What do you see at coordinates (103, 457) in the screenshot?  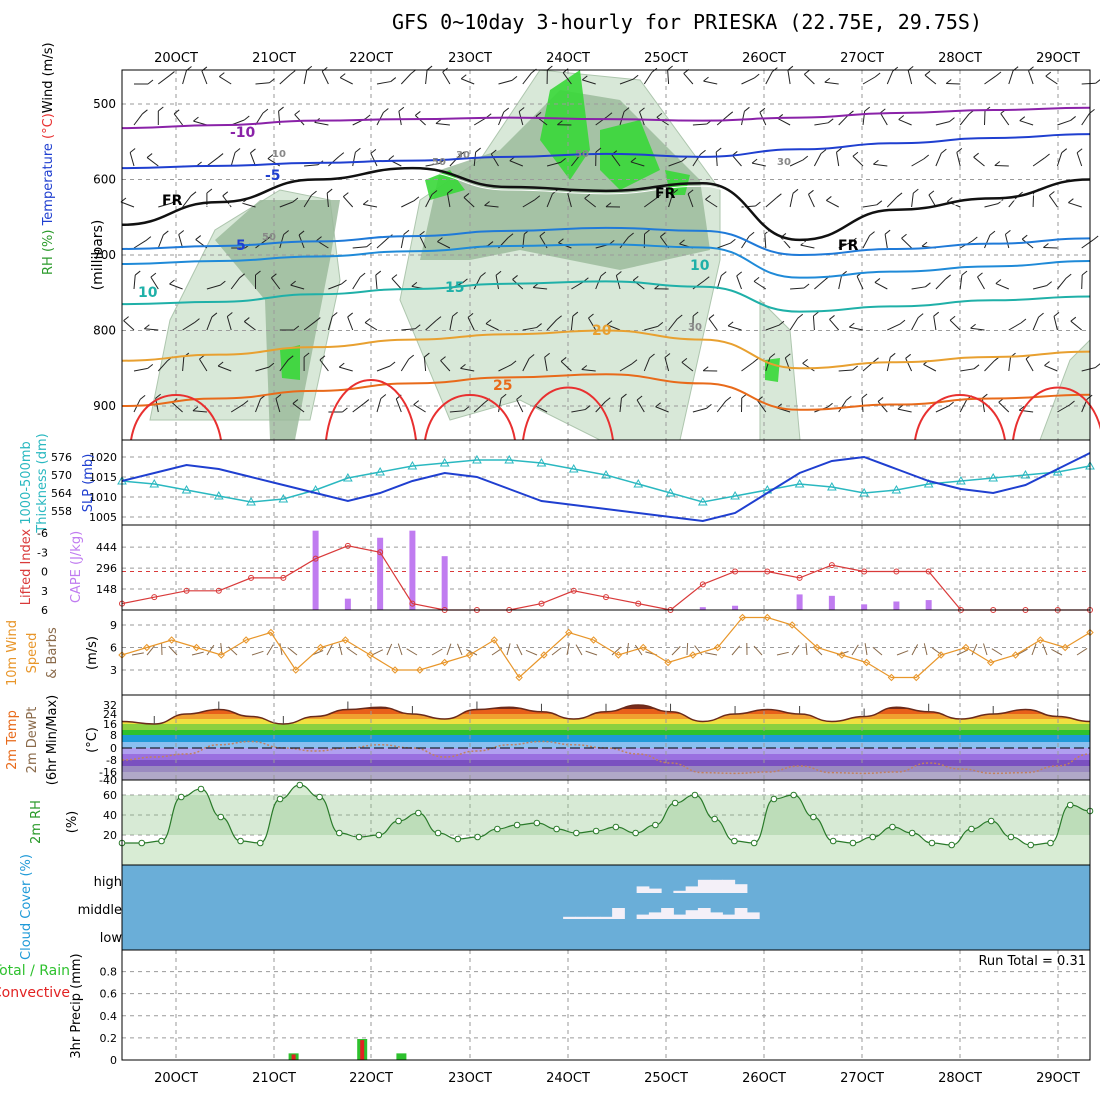 I see `slp-tick-3: 1020` at bounding box center [103, 457].